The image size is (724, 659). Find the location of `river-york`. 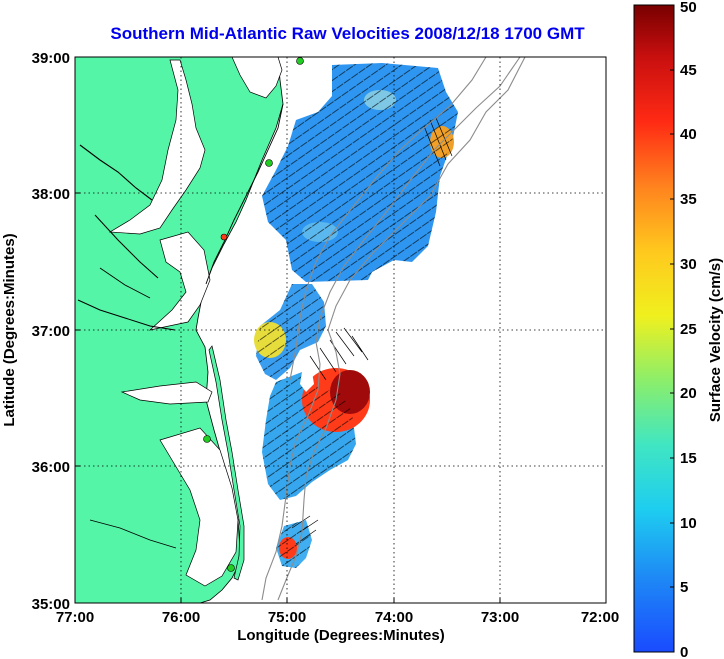

river-york is located at coordinates (125, 283).